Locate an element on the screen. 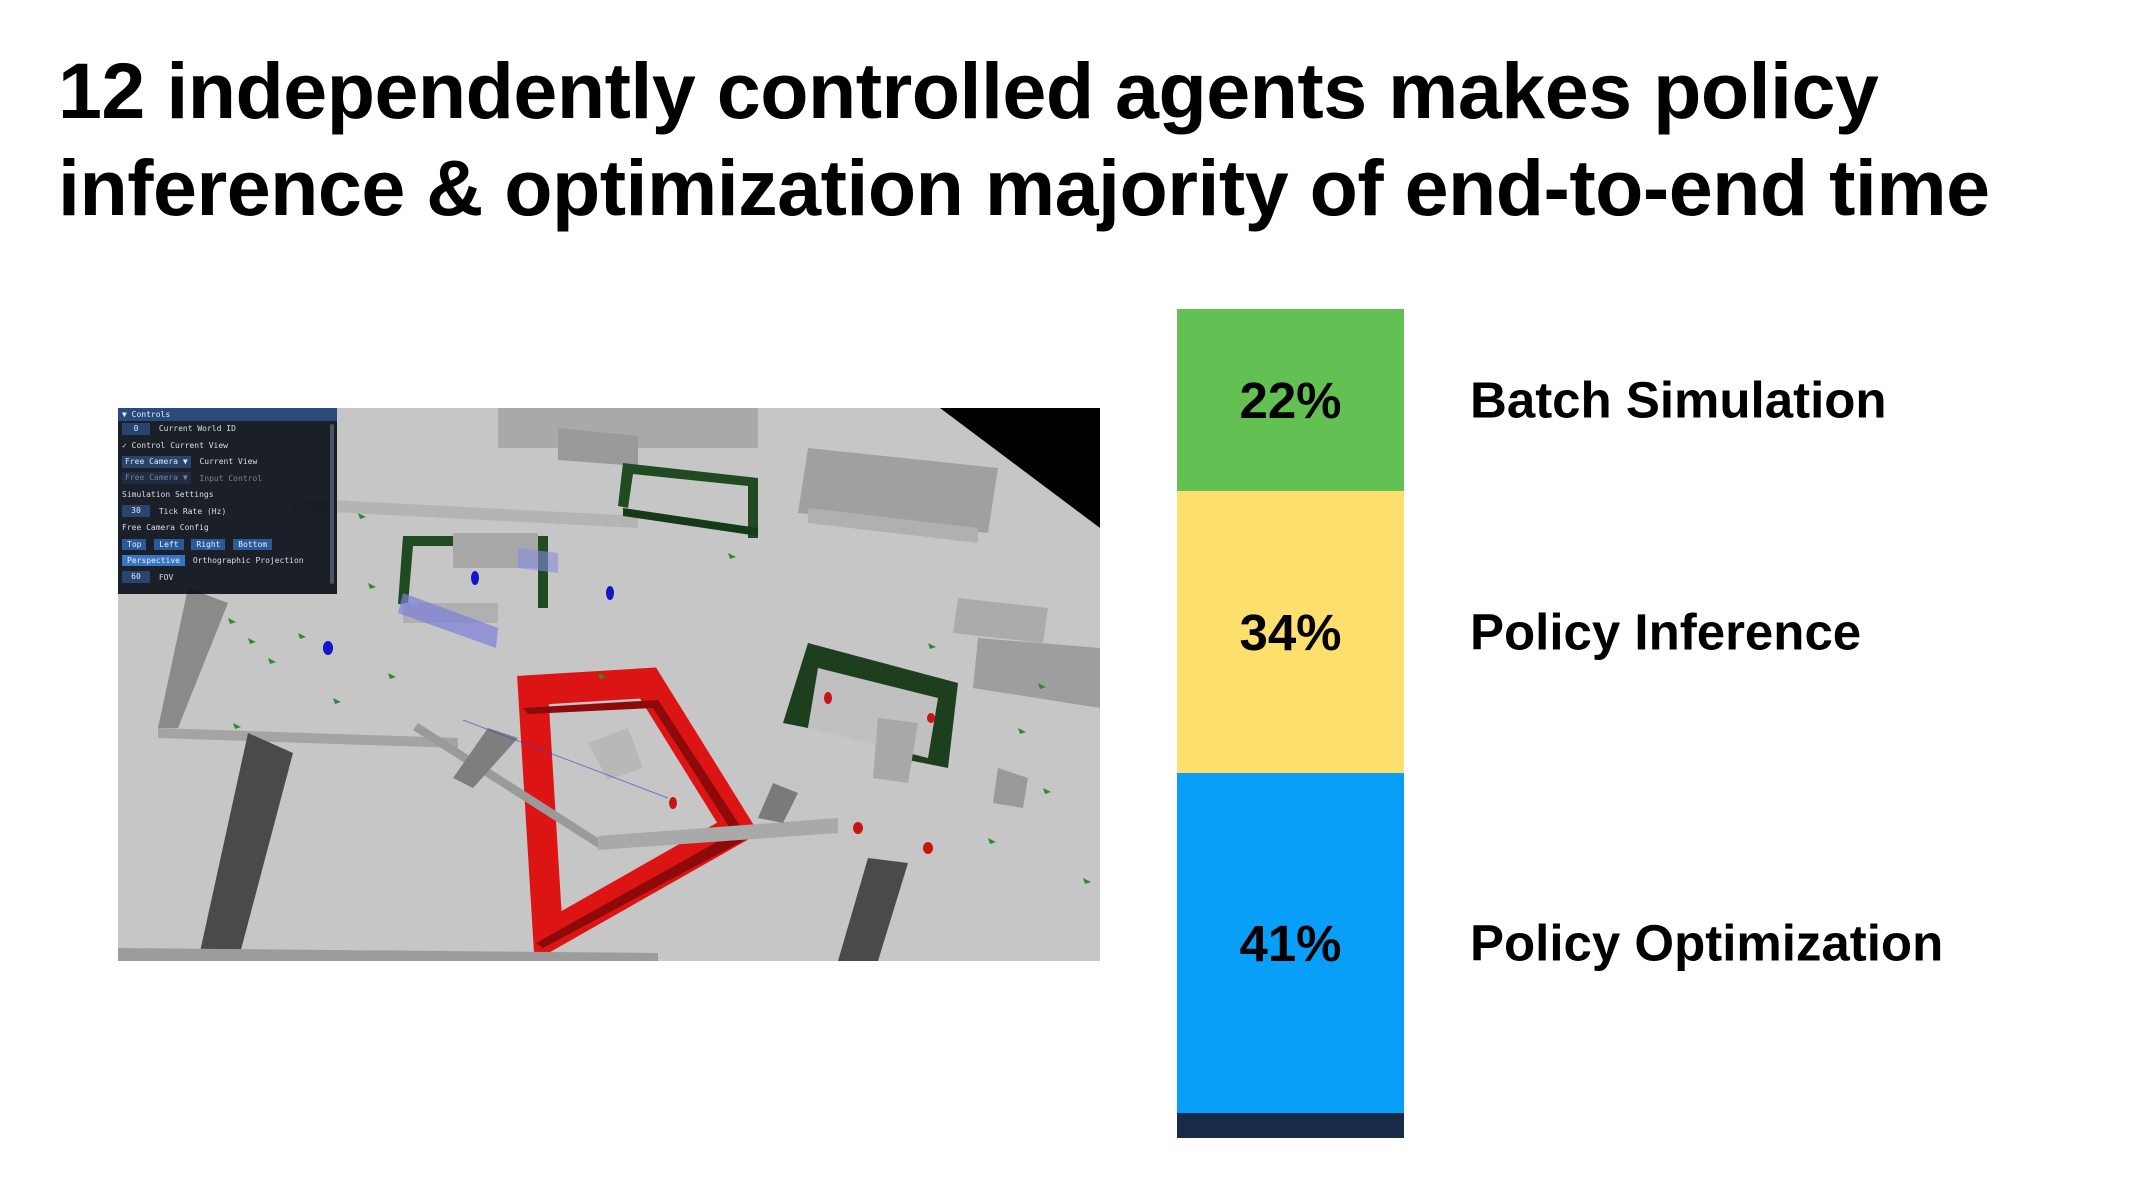 Image resolution: width=2133 pixels, height=1200 pixels. tick-rate-input: 30 is located at coordinates (136, 511).